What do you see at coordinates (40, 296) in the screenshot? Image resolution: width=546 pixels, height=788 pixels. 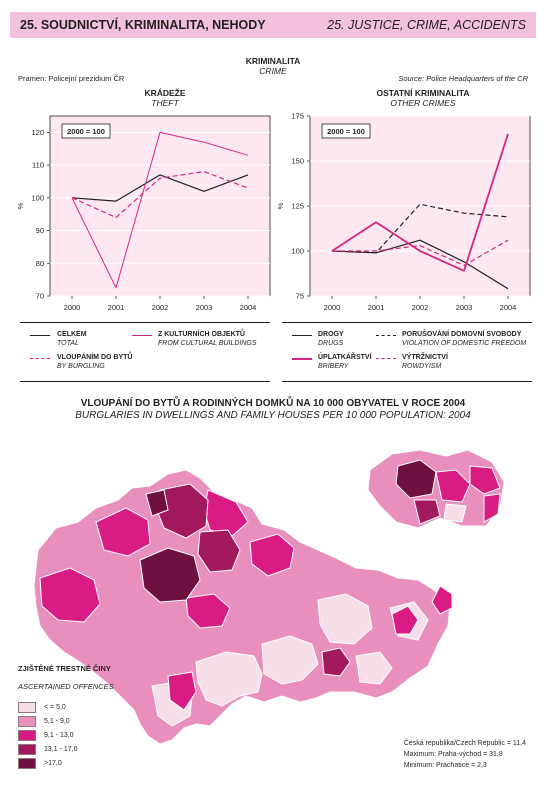 I see `y-tick-label: 70` at bounding box center [40, 296].